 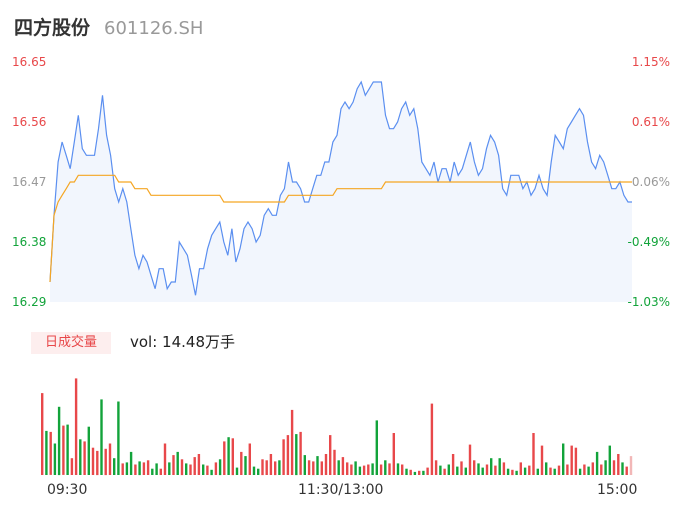 What do you see at coordinates (29, 62) in the screenshot?
I see `y-tick-left: 16.65` at bounding box center [29, 62].